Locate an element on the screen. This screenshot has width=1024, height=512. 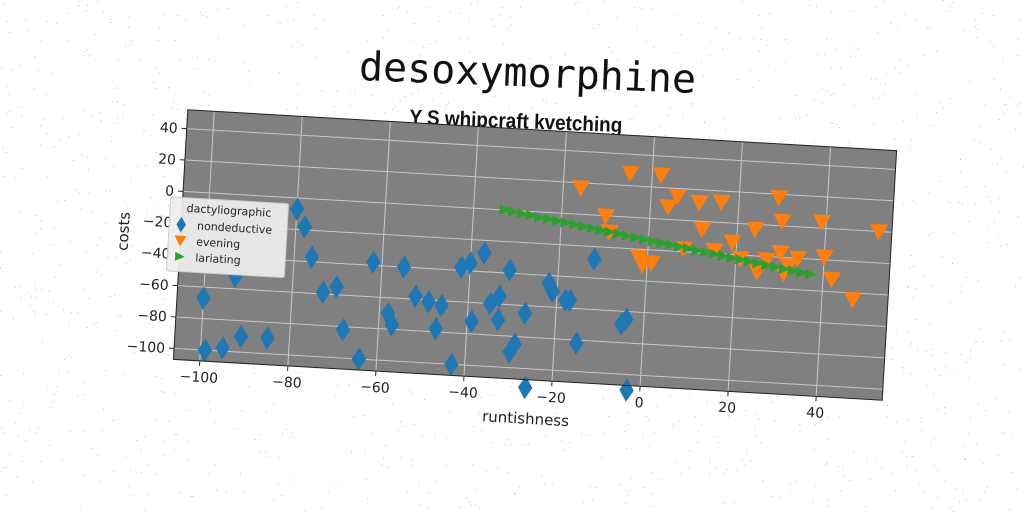
legend-marker-evening is located at coordinates (180, 241).